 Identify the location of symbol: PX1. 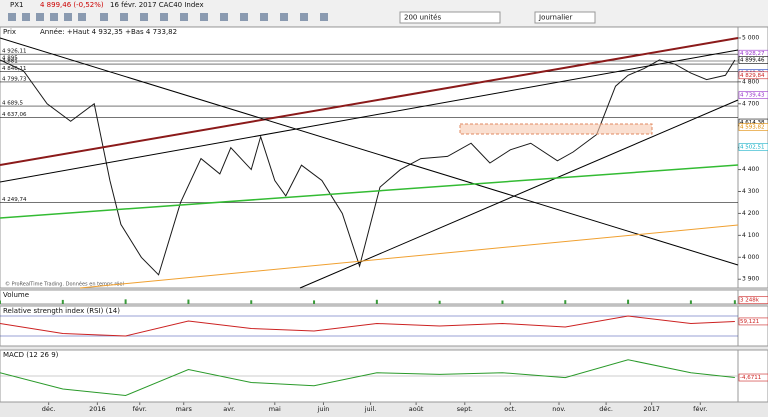
(16, 5).